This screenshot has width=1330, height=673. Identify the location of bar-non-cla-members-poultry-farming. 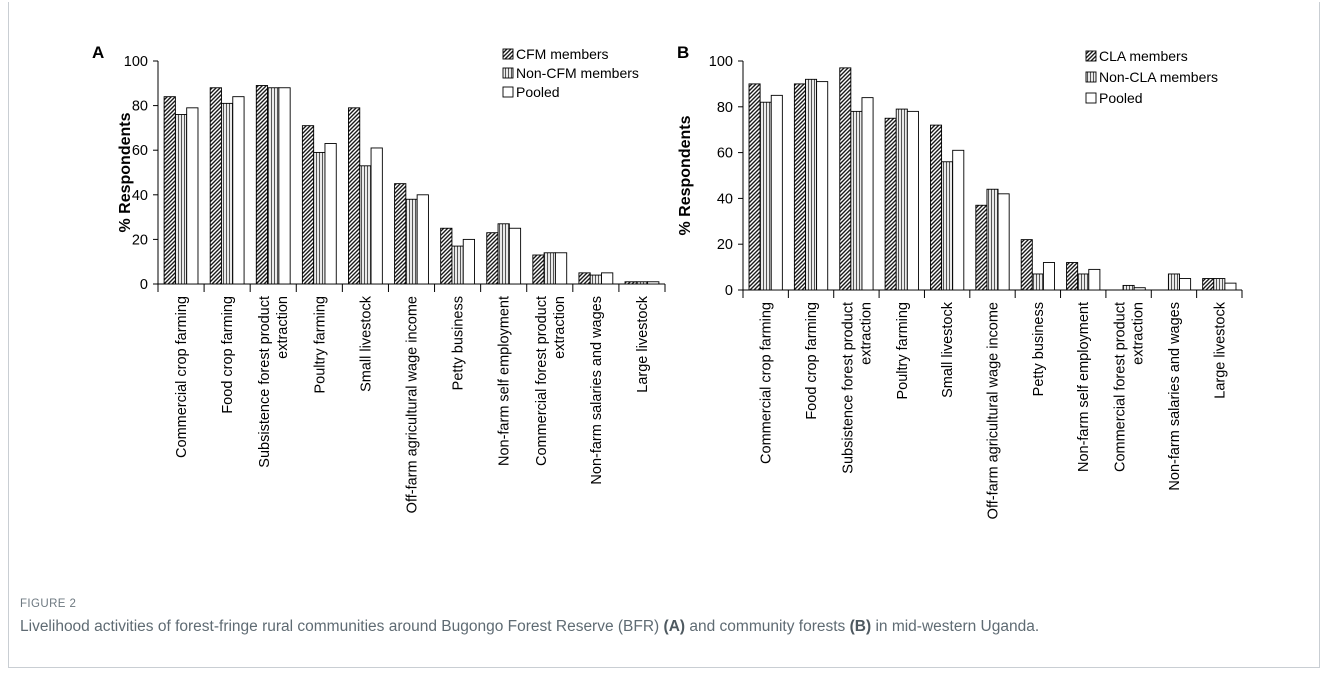
(901, 199).